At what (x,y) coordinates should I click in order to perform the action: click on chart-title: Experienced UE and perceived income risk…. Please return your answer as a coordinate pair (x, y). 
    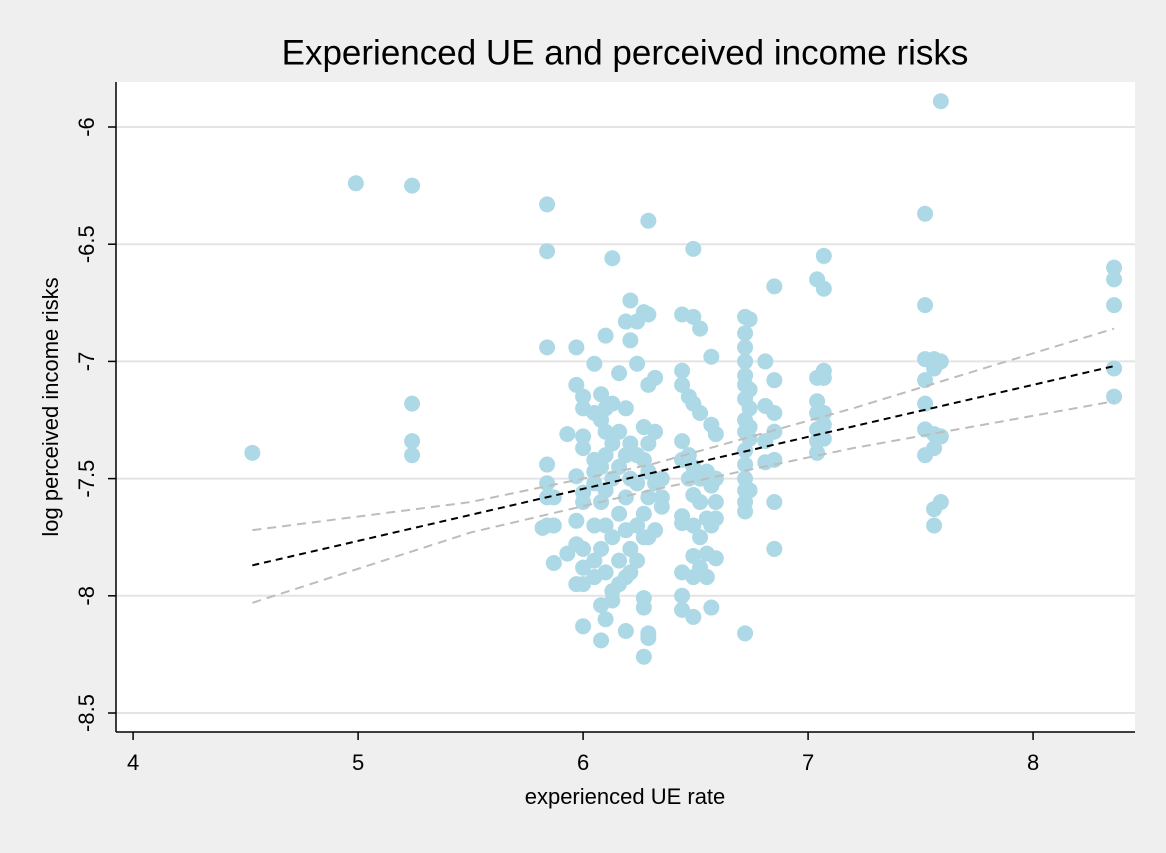
    Looking at the image, I should click on (625, 52).